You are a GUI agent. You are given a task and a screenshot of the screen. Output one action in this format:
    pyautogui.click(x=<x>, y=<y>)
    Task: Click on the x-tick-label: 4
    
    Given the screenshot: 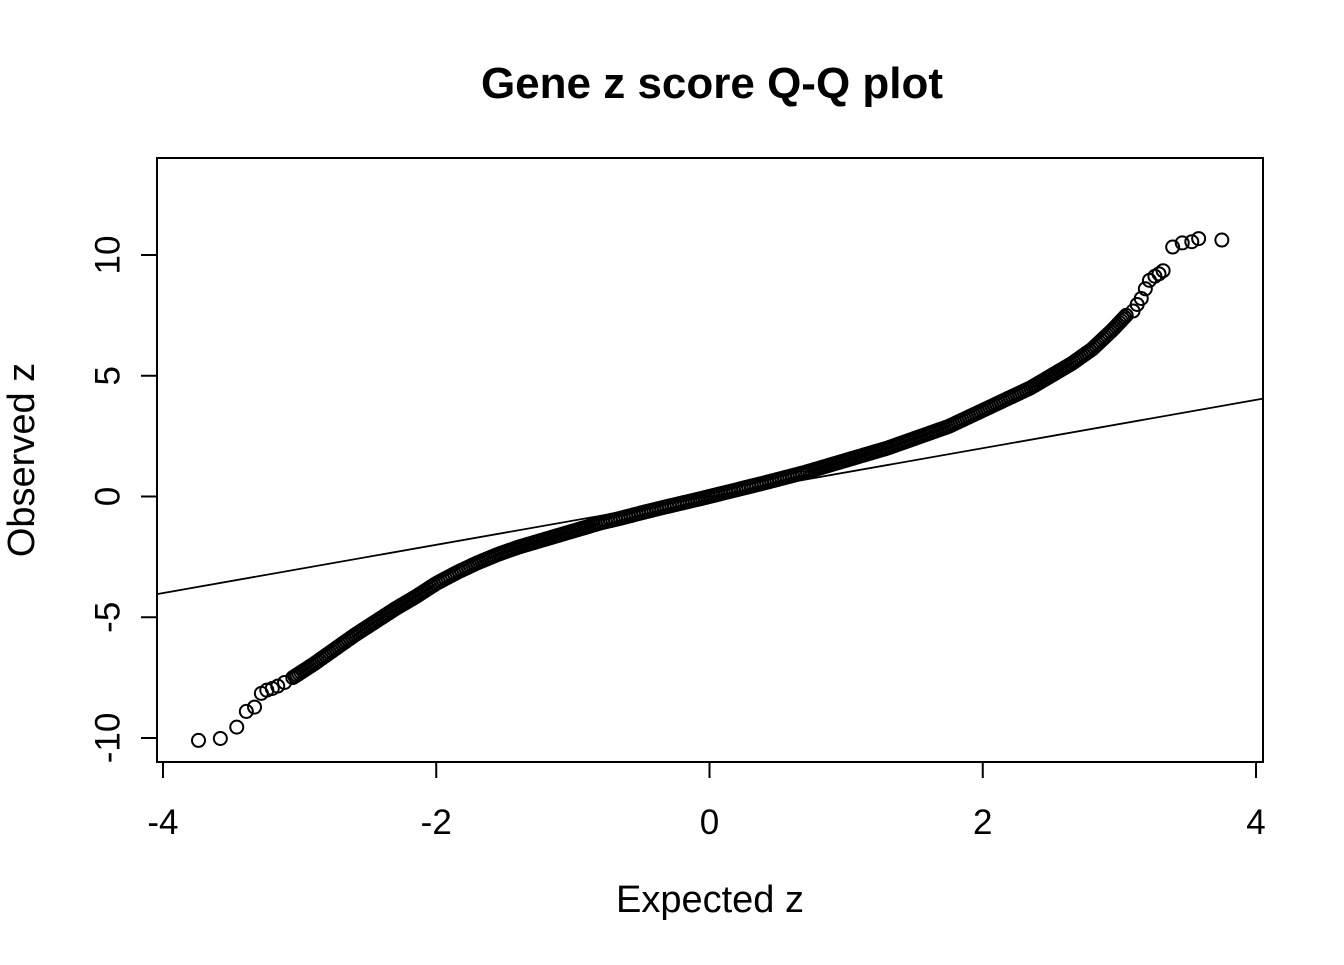 What is the action you would take?
    pyautogui.click(x=1255, y=822)
    